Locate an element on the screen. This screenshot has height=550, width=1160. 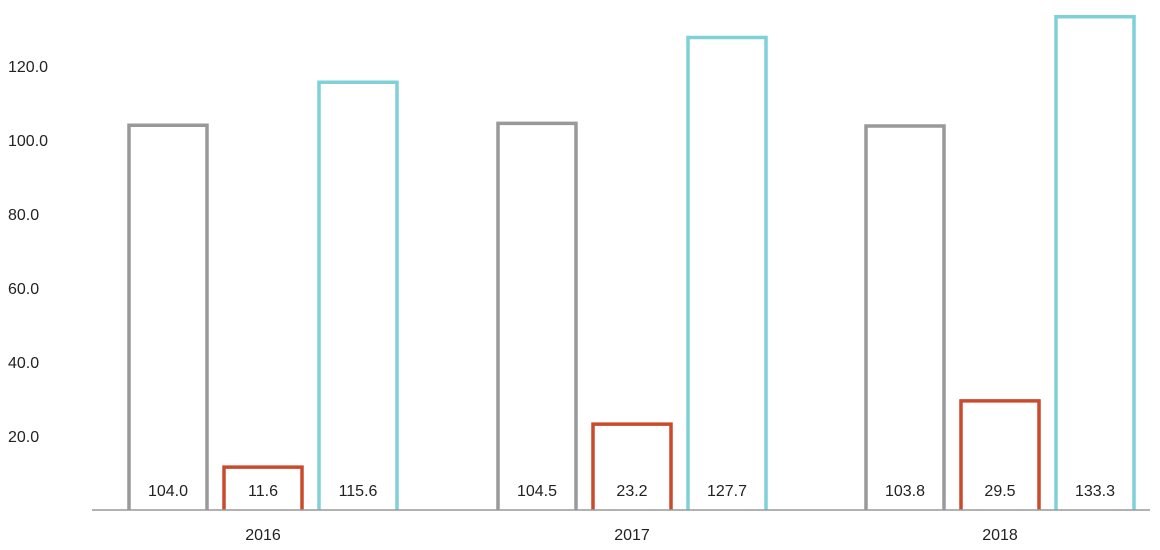
x-axis-labels: 2016 2017 2018 is located at coordinates (631, 535).